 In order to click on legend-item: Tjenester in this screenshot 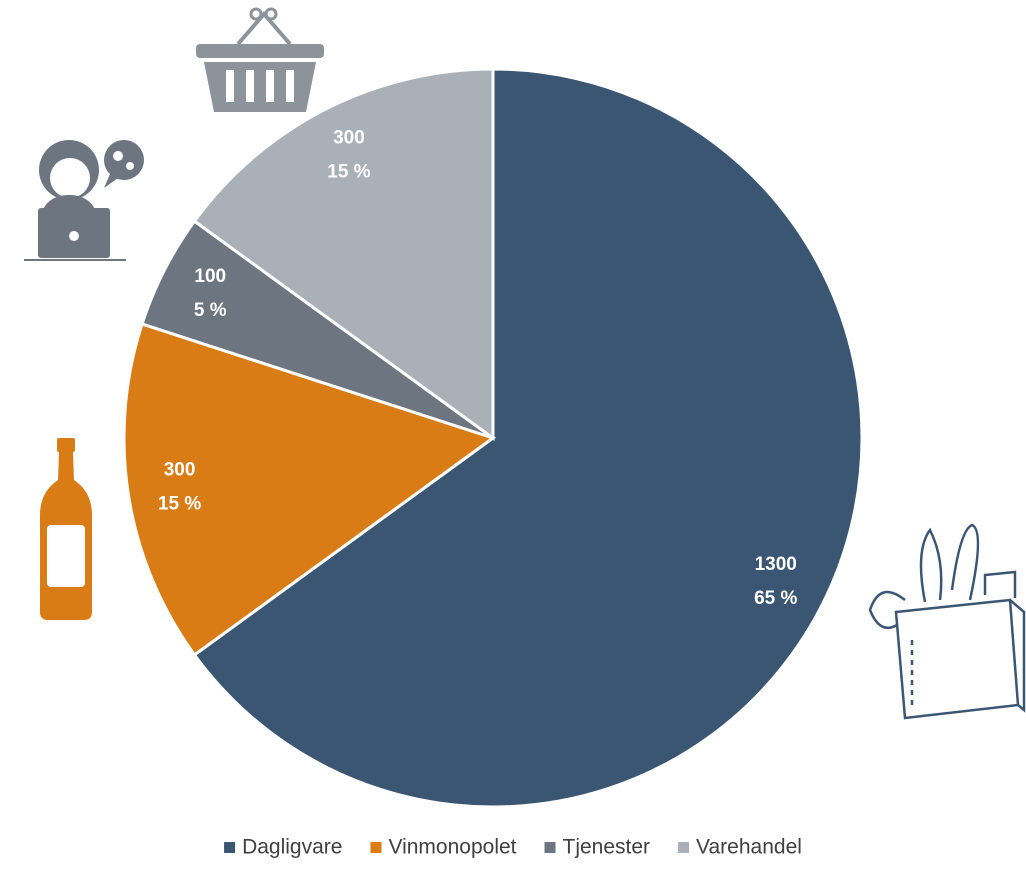, I will do `click(597, 847)`.